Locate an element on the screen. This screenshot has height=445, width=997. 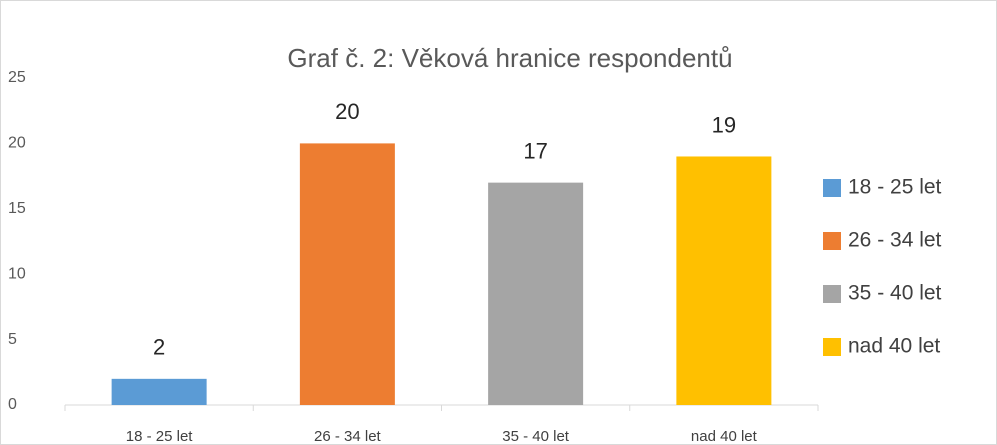
y-tick-label: 25 is located at coordinates (17, 77).